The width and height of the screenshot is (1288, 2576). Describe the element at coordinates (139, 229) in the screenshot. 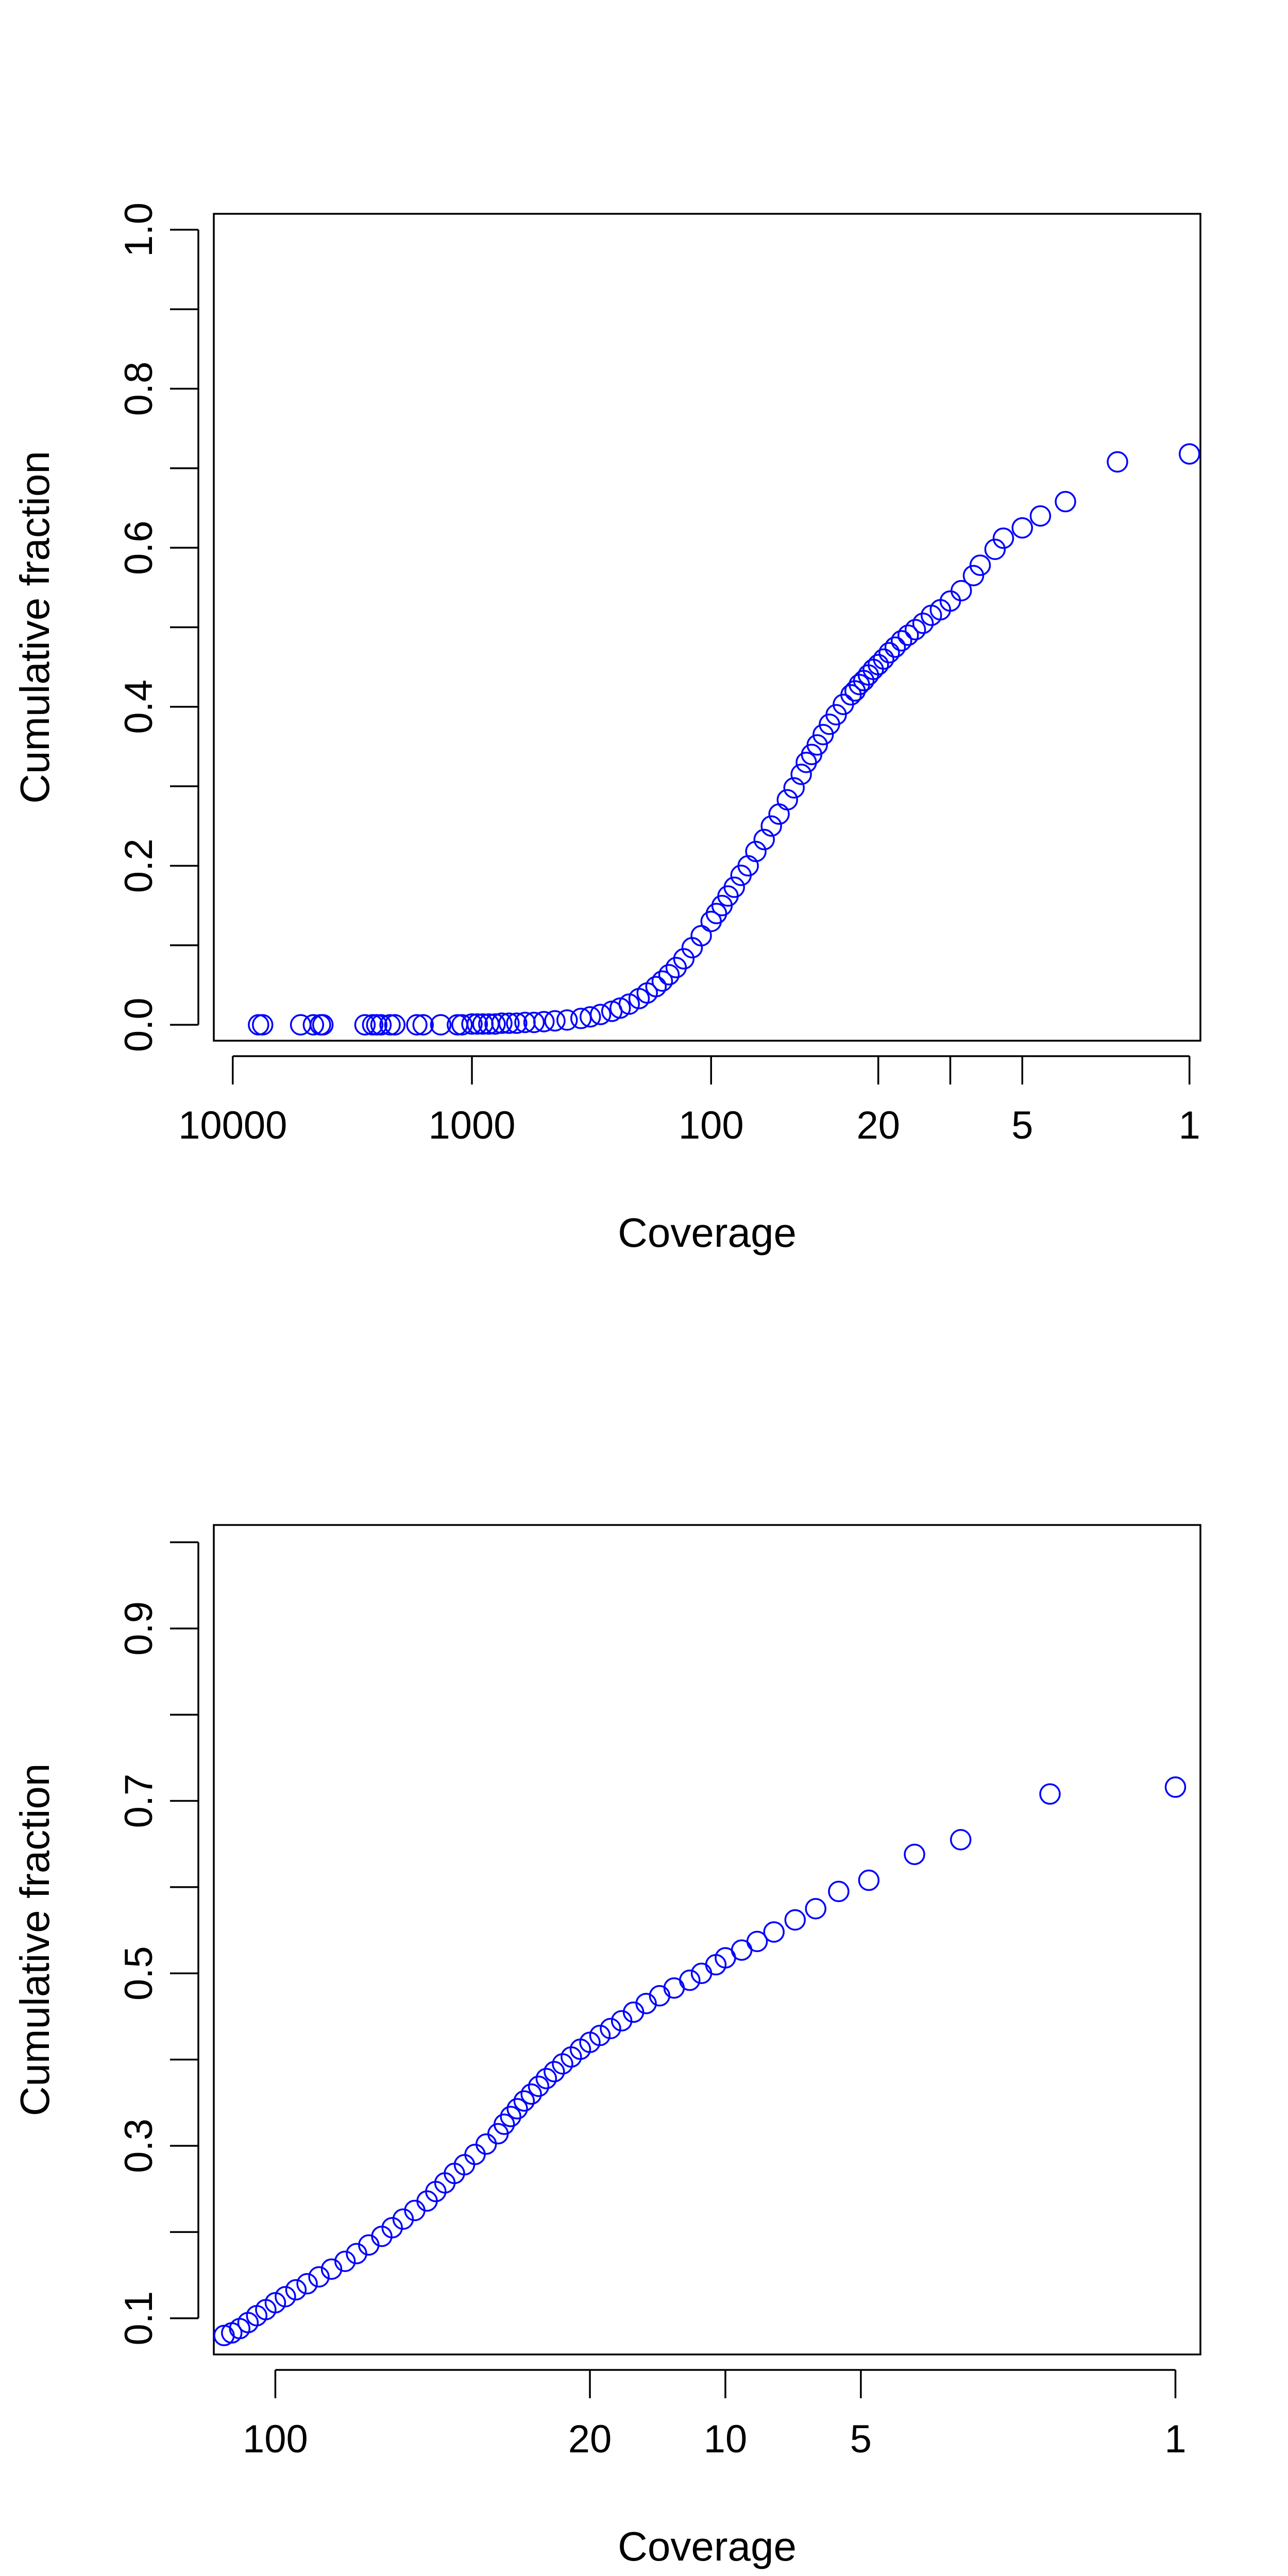

I see `y-tick-label: 1.0` at that location.